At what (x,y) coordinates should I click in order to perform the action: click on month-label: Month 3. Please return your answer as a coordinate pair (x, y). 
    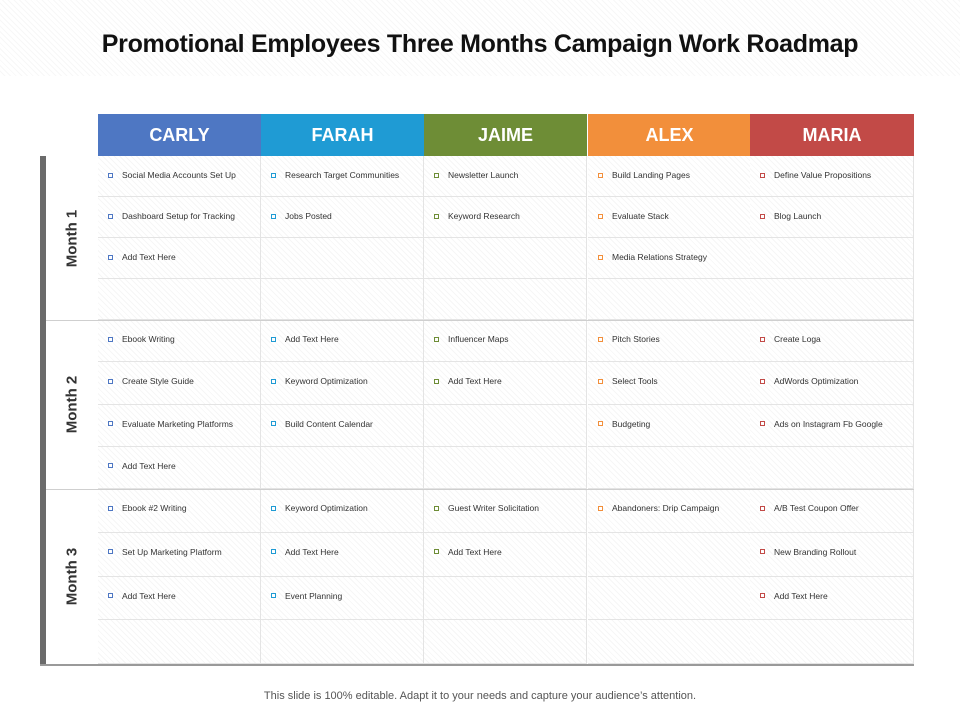
    Looking at the image, I should click on (72, 576).